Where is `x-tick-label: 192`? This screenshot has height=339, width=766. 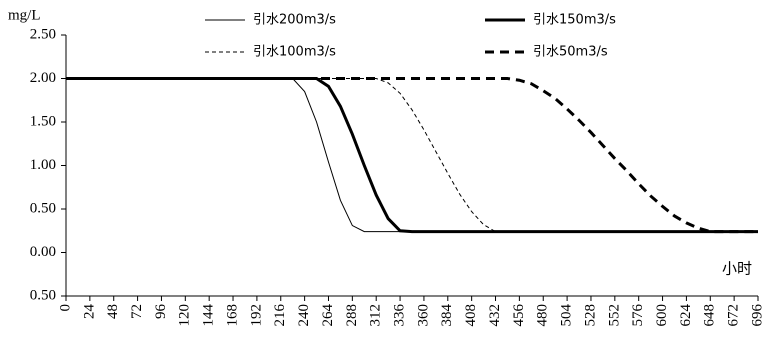
x-tick-label: 192 is located at coordinates (256, 315).